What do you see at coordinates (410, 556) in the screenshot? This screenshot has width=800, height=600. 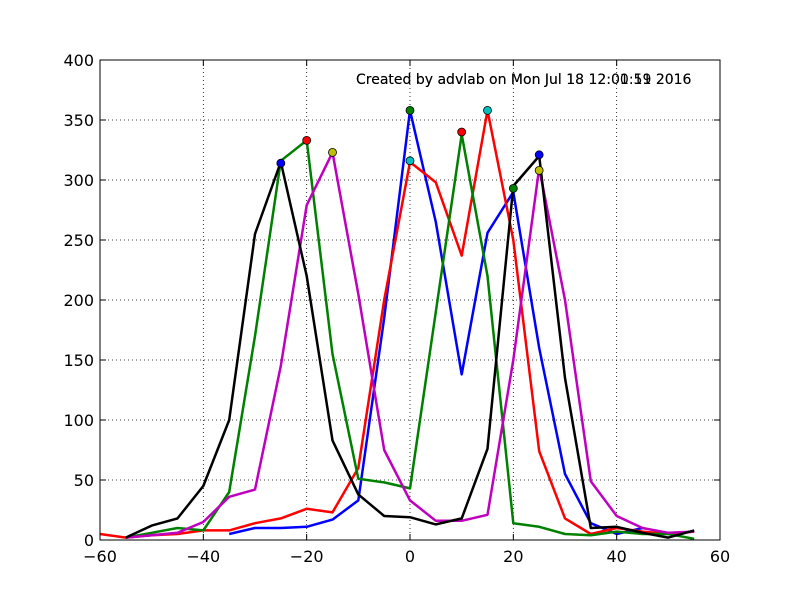 I see `x-tick-label: 0` at bounding box center [410, 556].